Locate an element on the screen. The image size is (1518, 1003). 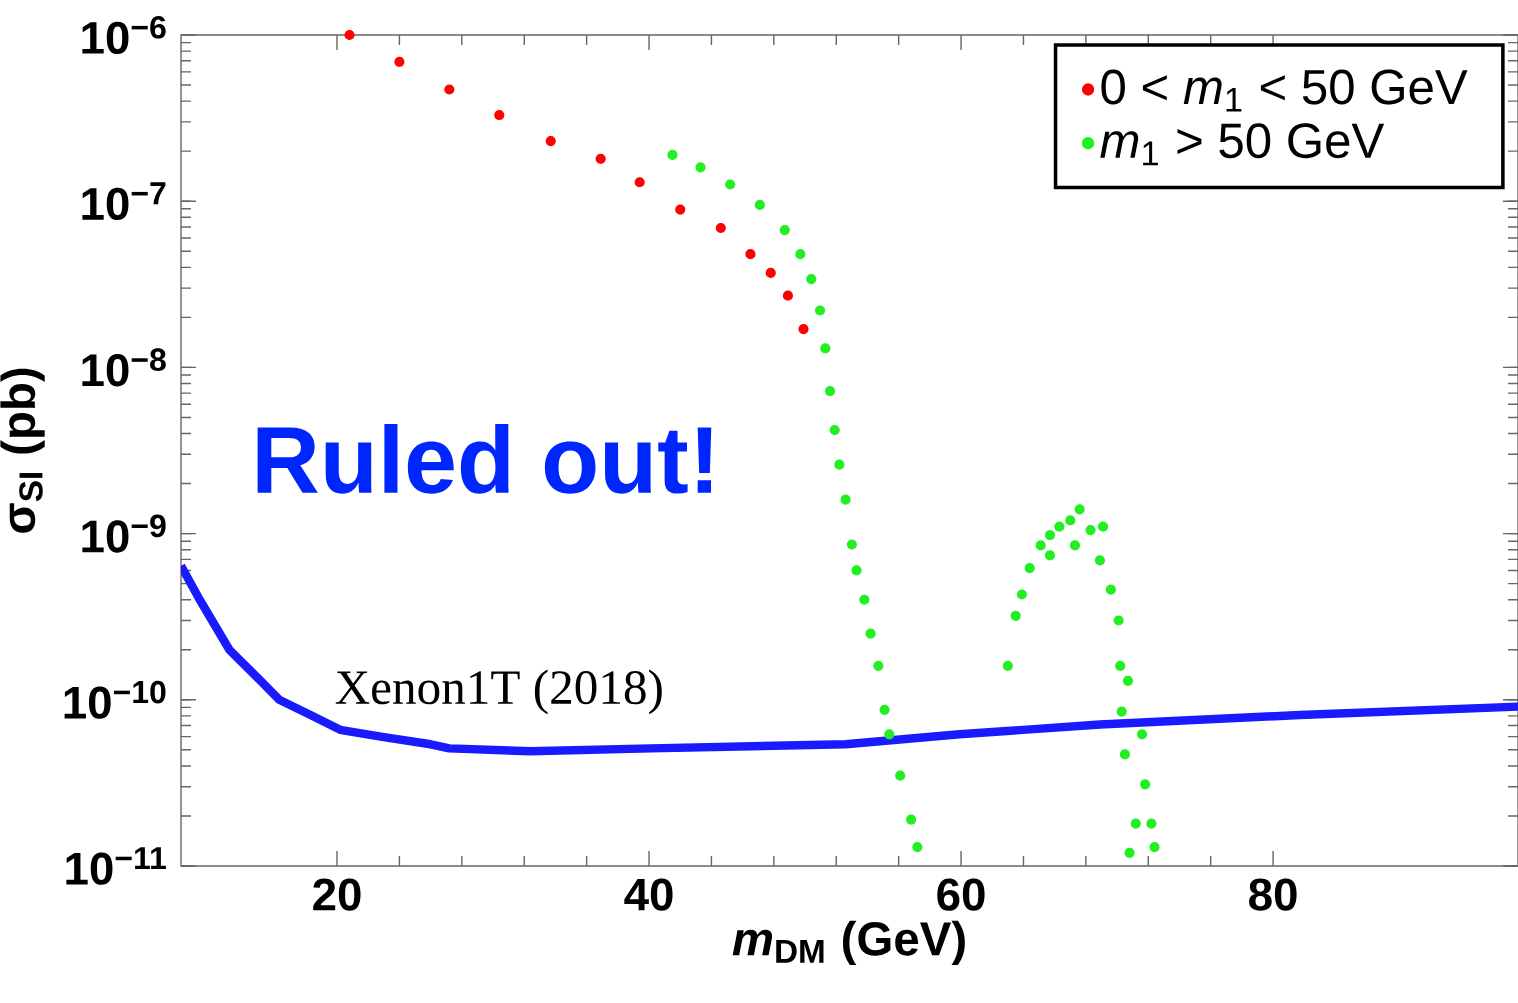
y-tick-label: 10$^{−9}$ is located at coordinates (124, 533).